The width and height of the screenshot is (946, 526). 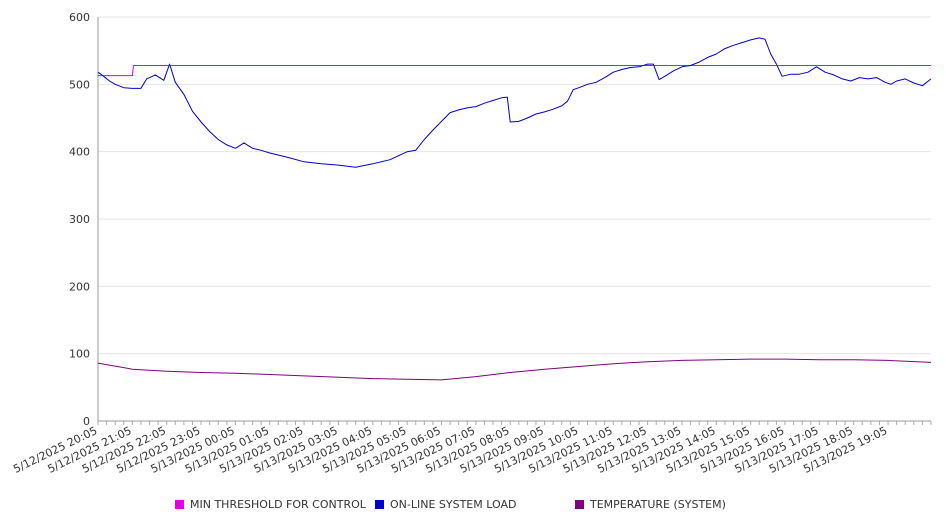 I want to click on y-tick-label: 600, so click(x=79, y=17).